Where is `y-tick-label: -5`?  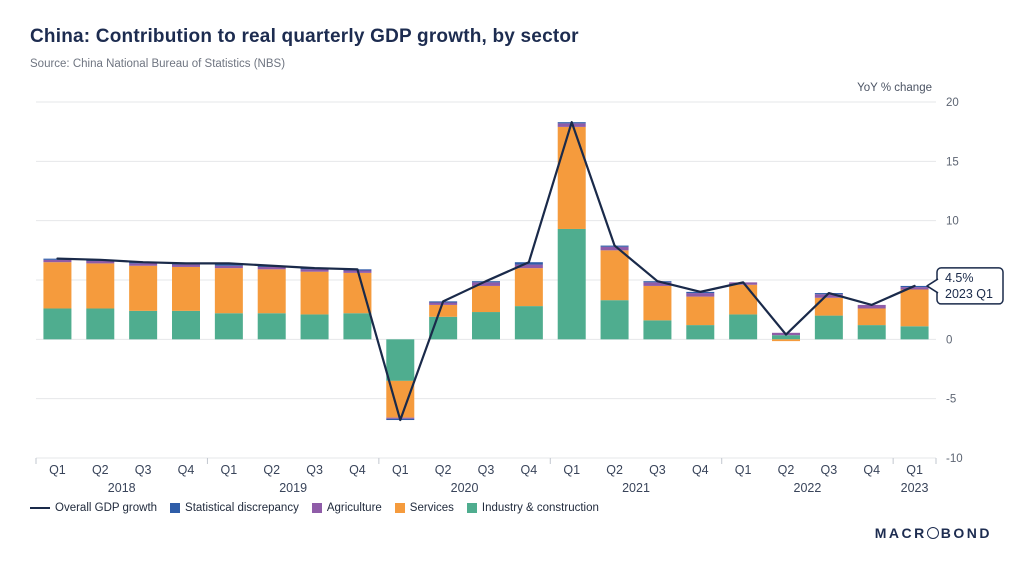 y-tick-label: -5 is located at coordinates (951, 400).